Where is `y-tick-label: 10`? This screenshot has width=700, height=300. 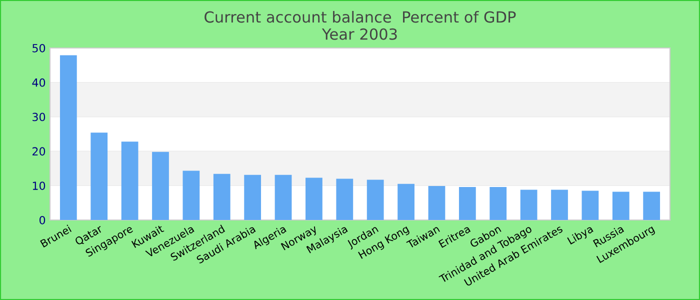
y-tick-label: 10 is located at coordinates (39, 186).